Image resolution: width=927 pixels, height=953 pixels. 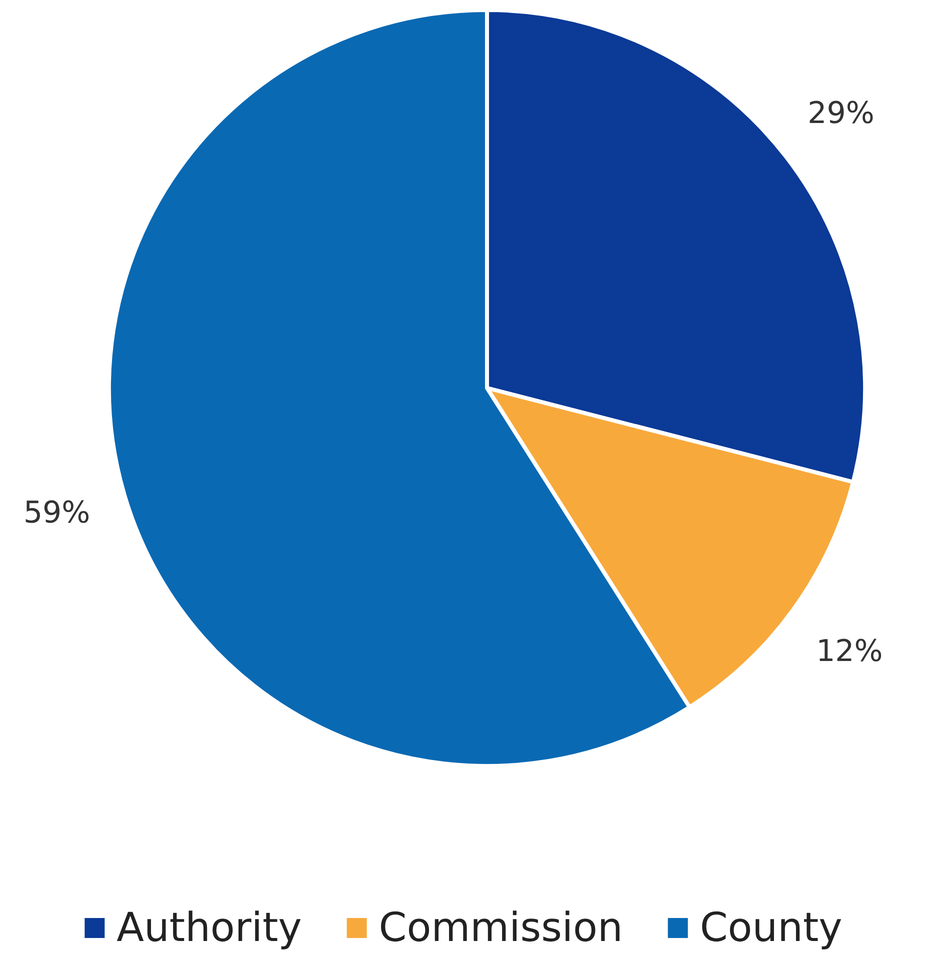 I want to click on legend-label: County, so click(x=771, y=928).